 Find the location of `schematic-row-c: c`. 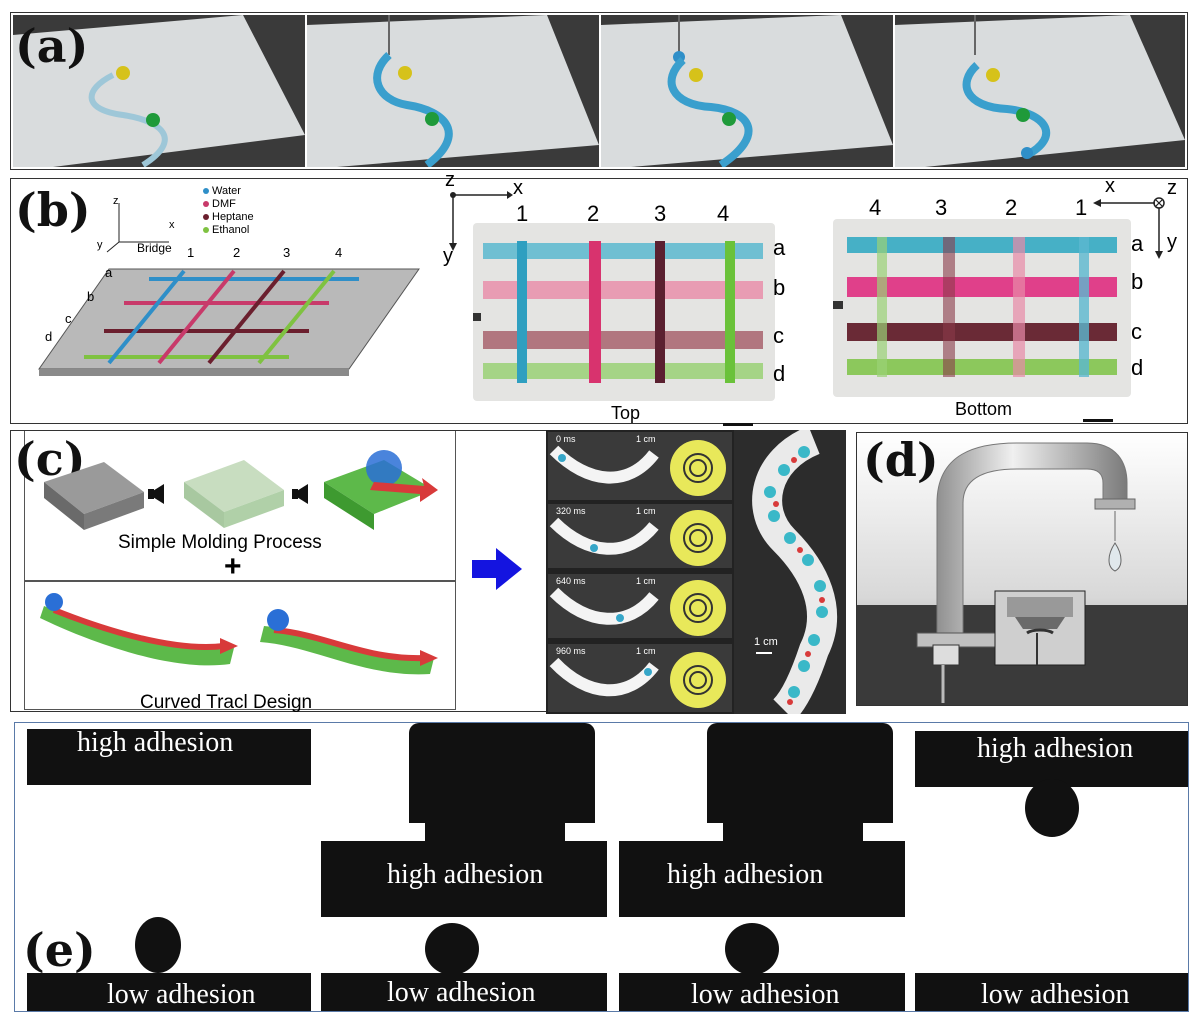

schematic-row-c: c is located at coordinates (68, 318).